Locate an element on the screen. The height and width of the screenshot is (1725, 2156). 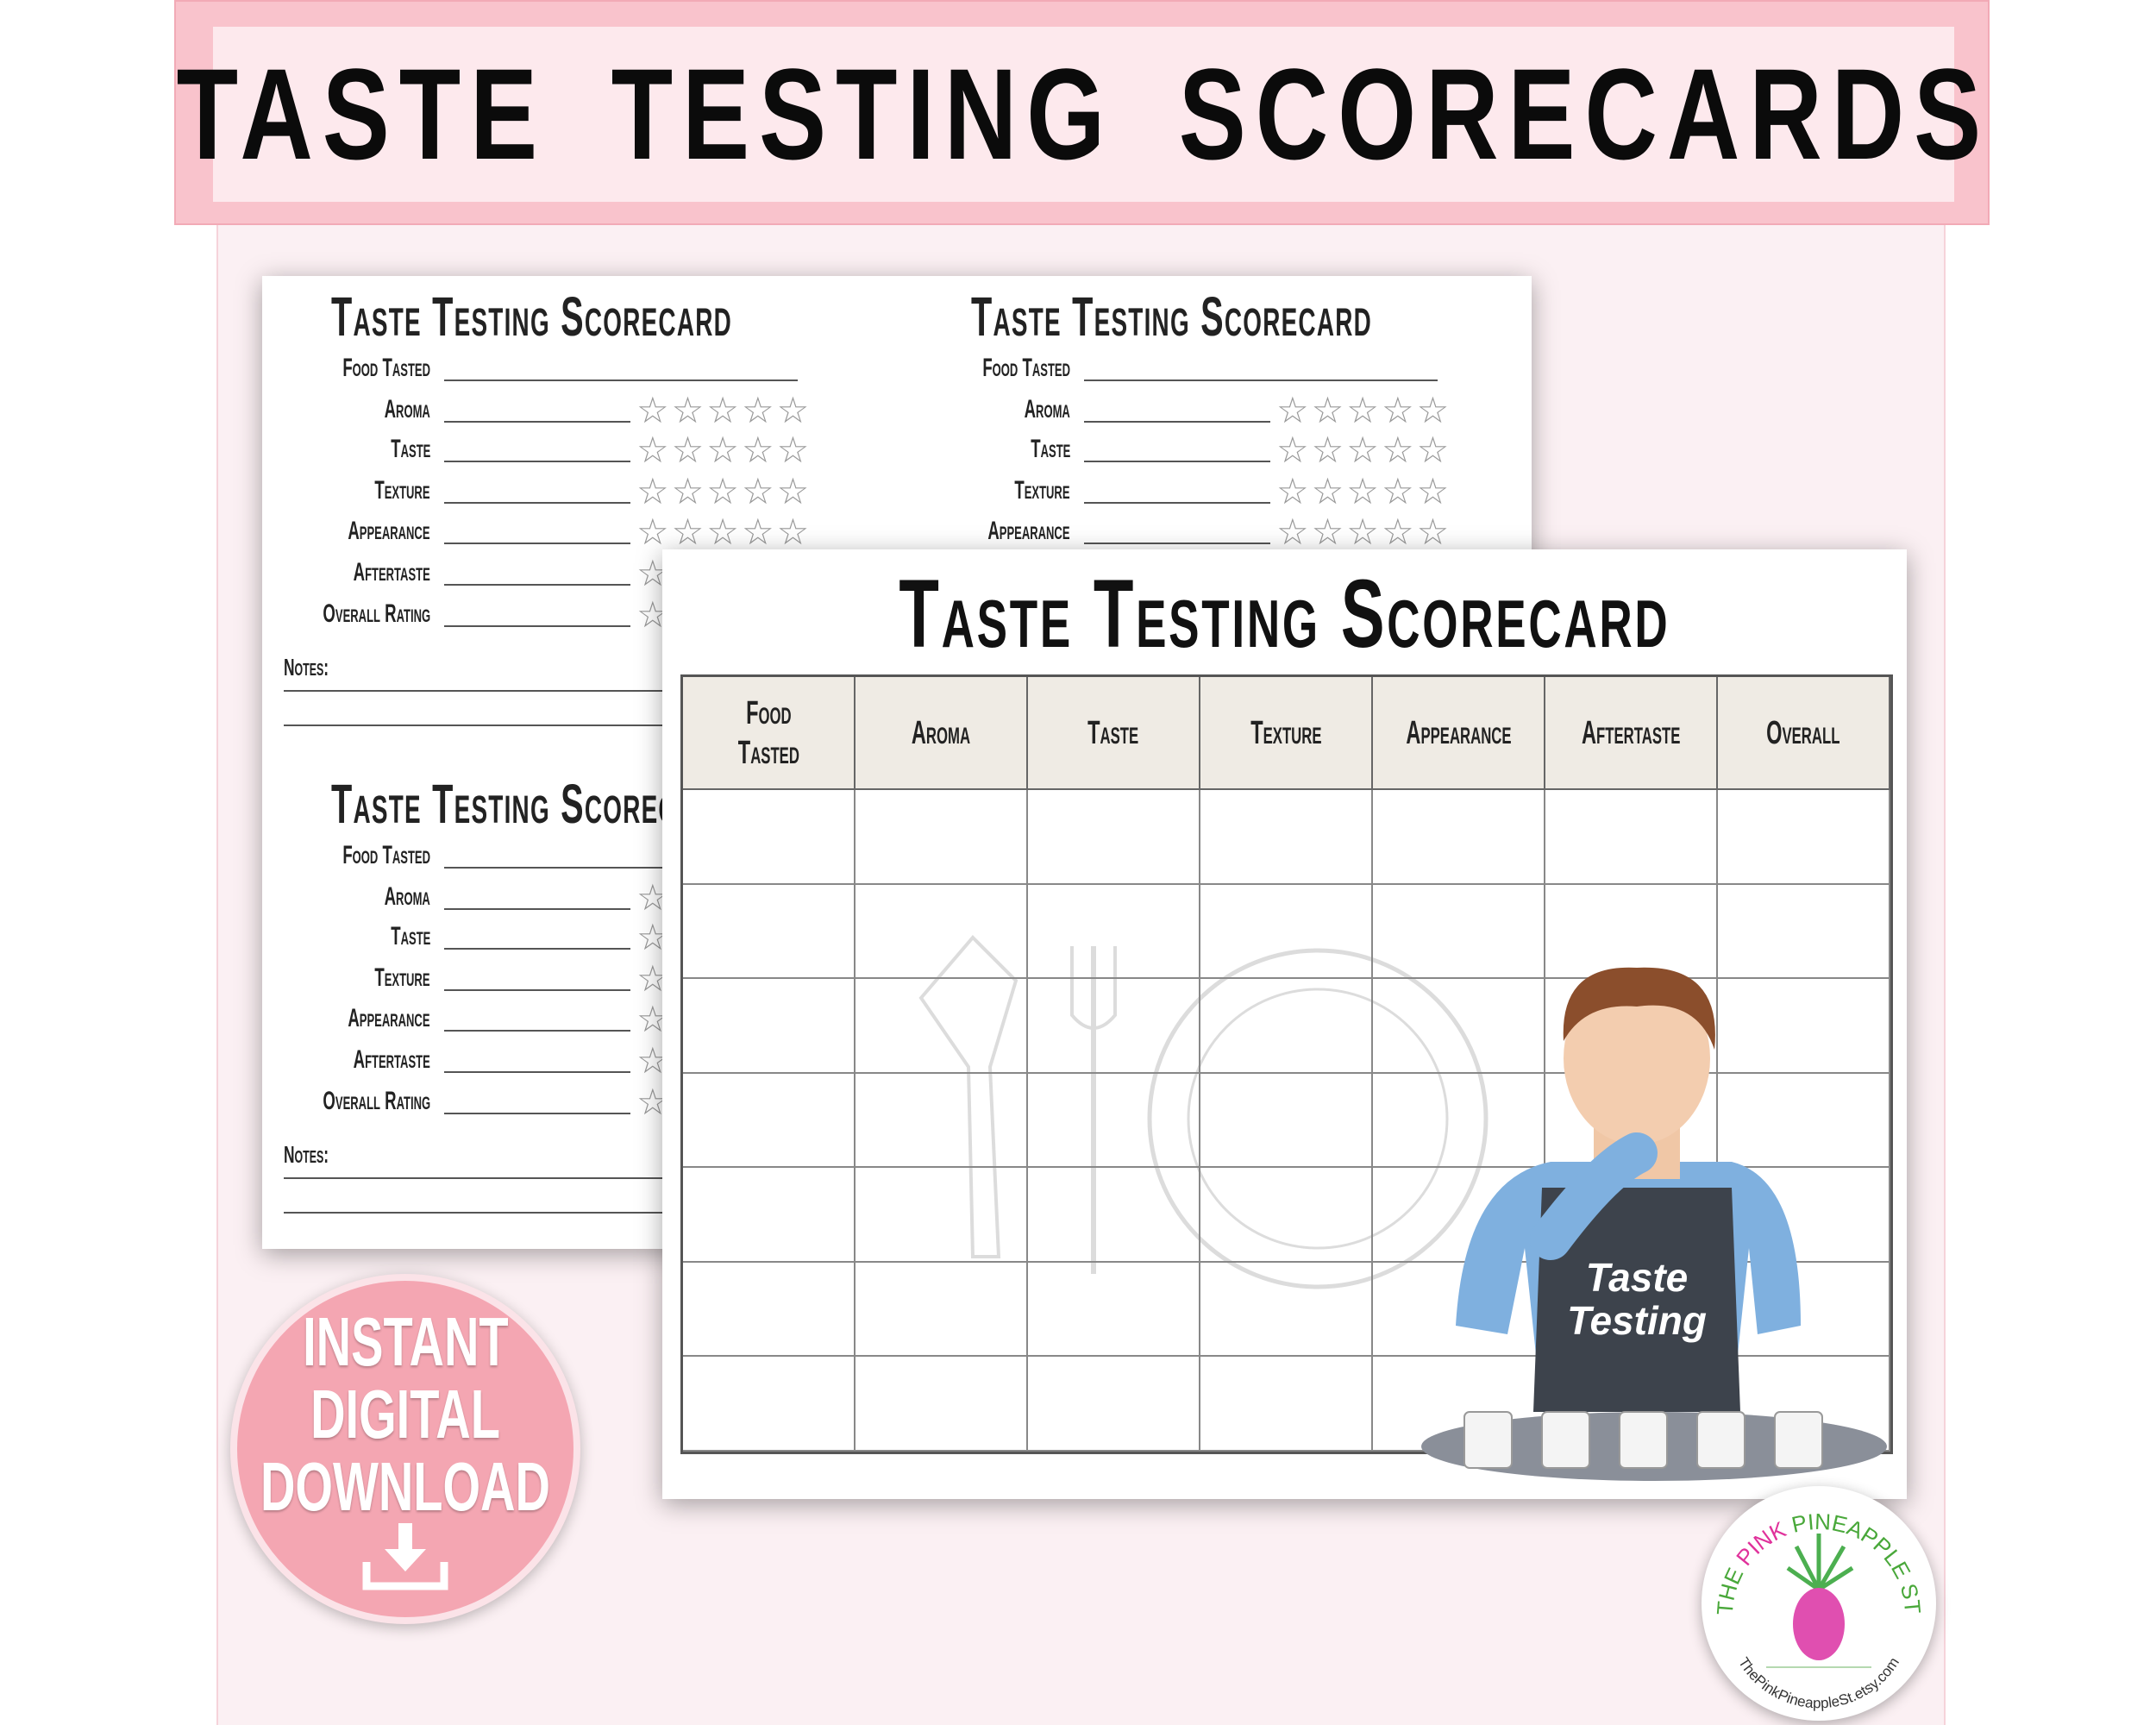
column-header: Taste is located at coordinates (1114, 733).